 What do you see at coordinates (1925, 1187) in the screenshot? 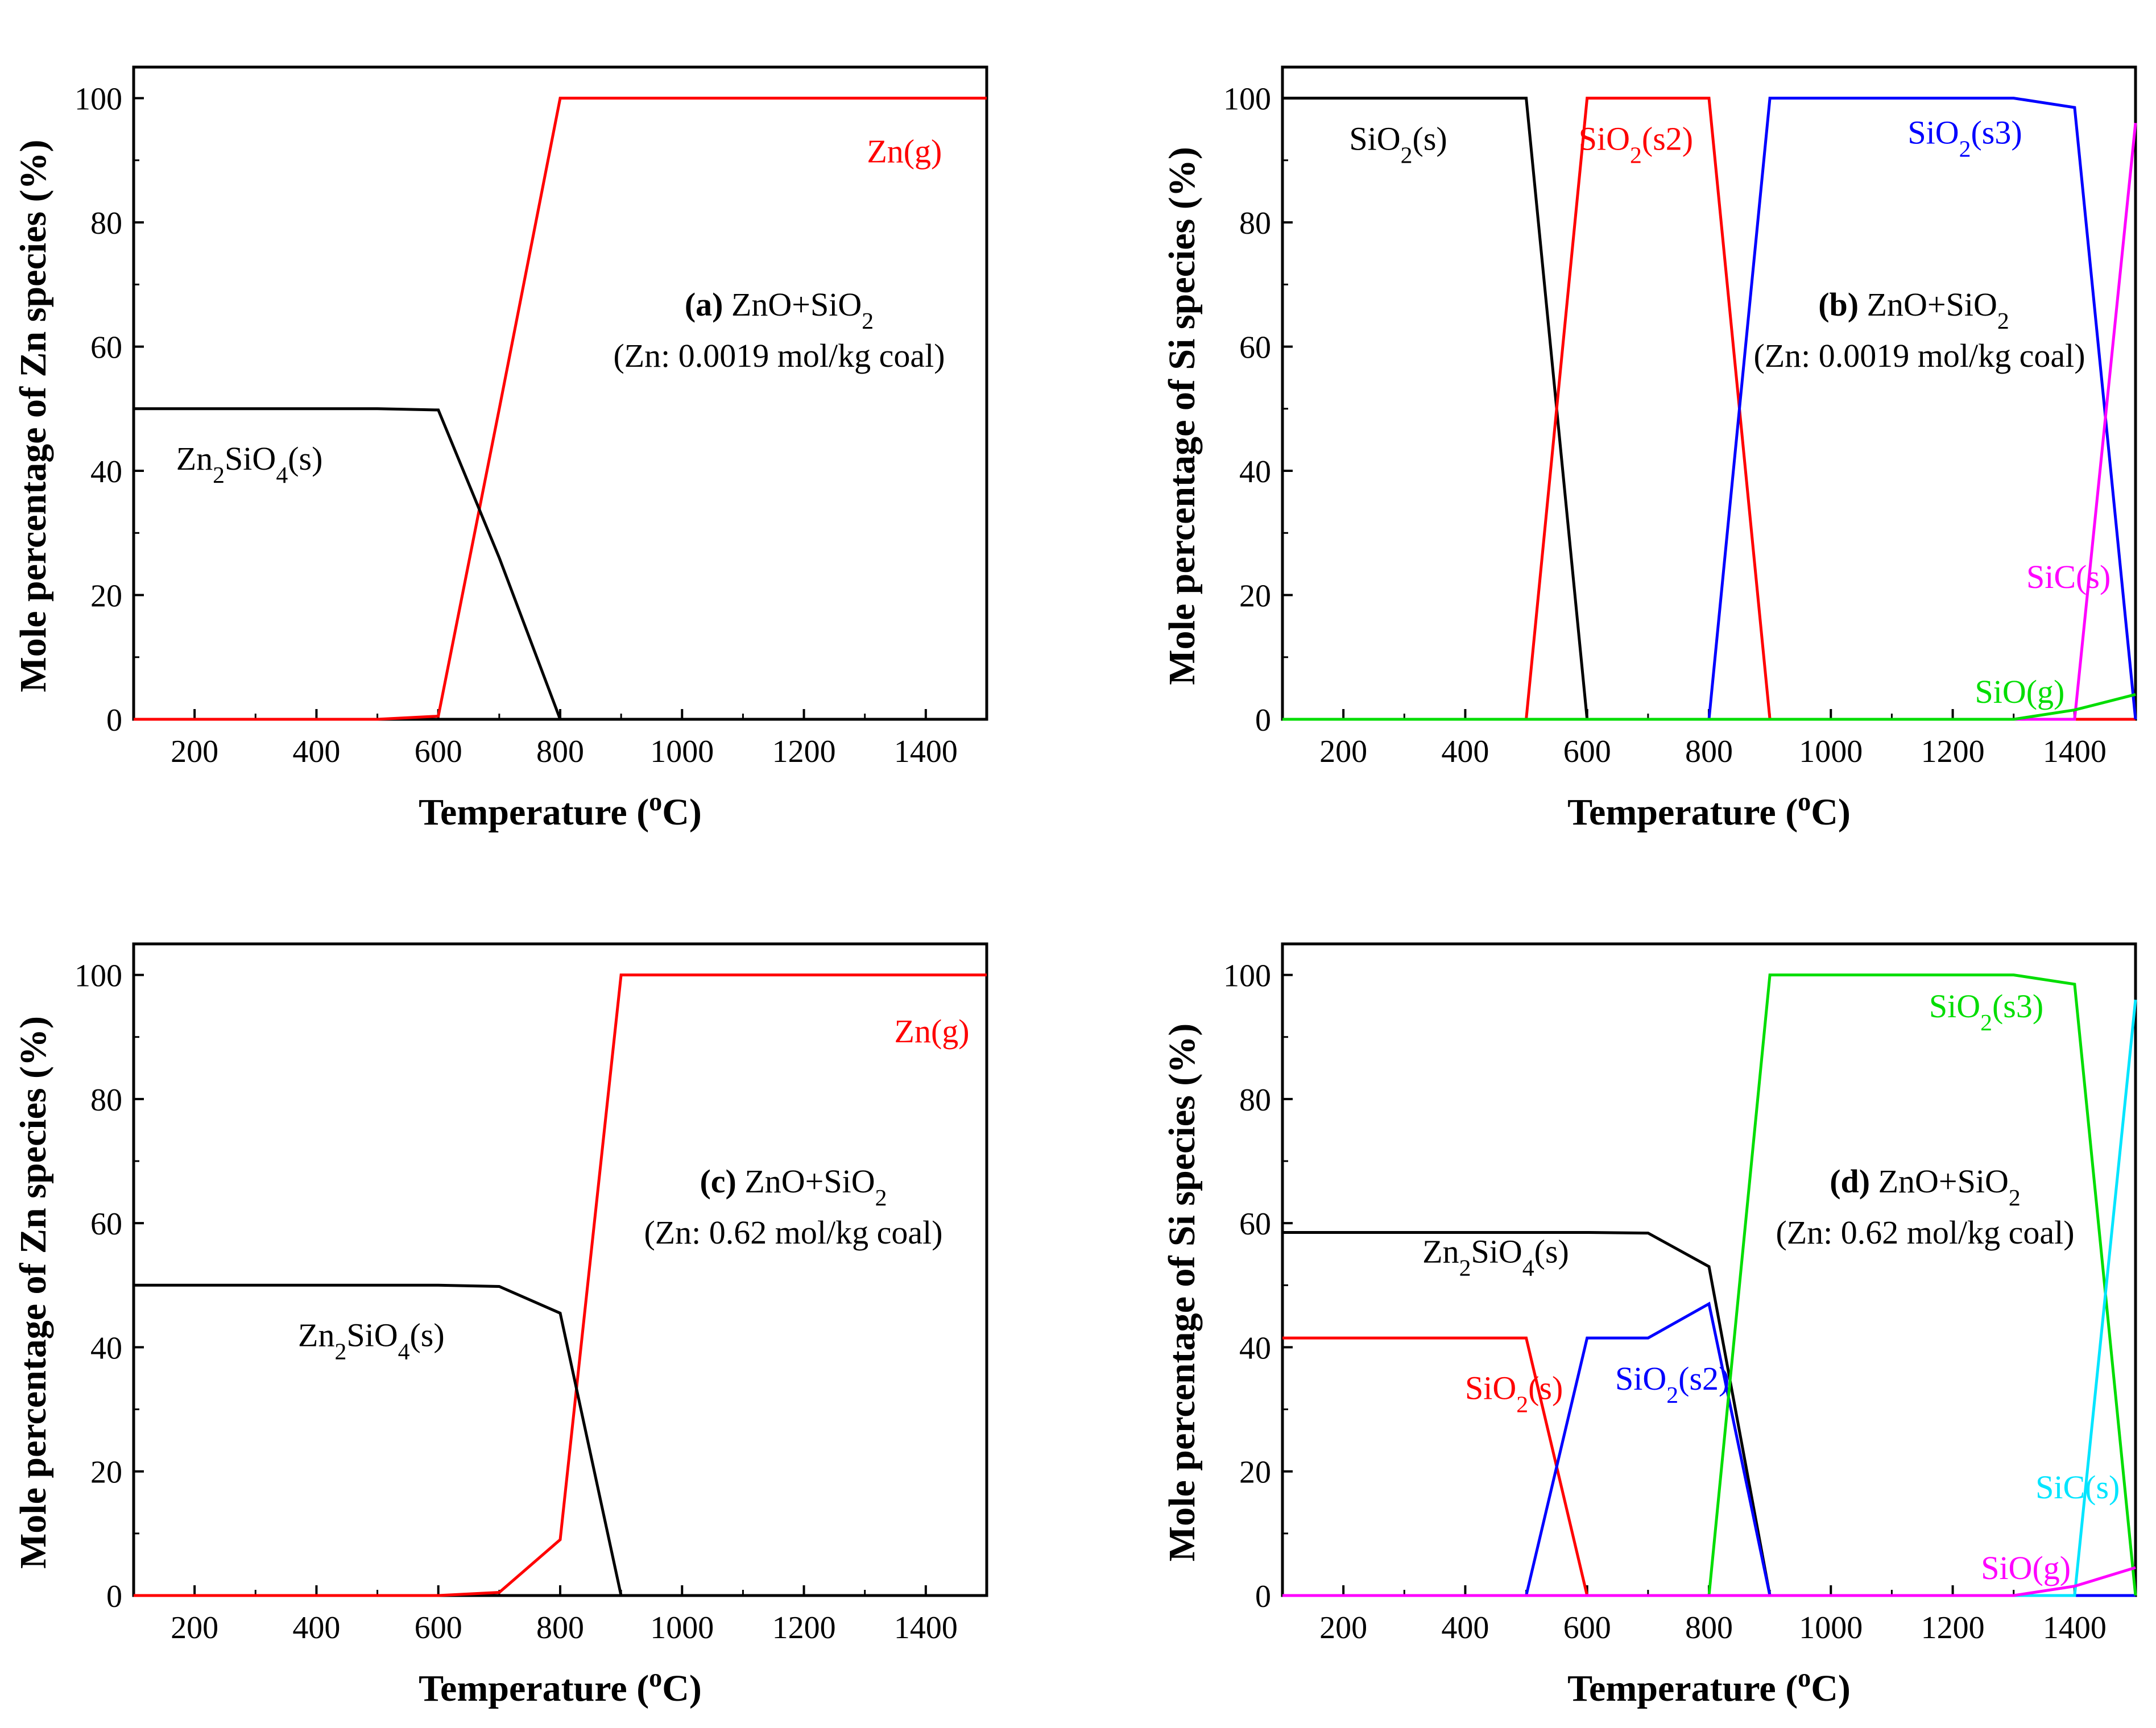
I see `panel-title: (d) ZnO+SiO2` at bounding box center [1925, 1187].